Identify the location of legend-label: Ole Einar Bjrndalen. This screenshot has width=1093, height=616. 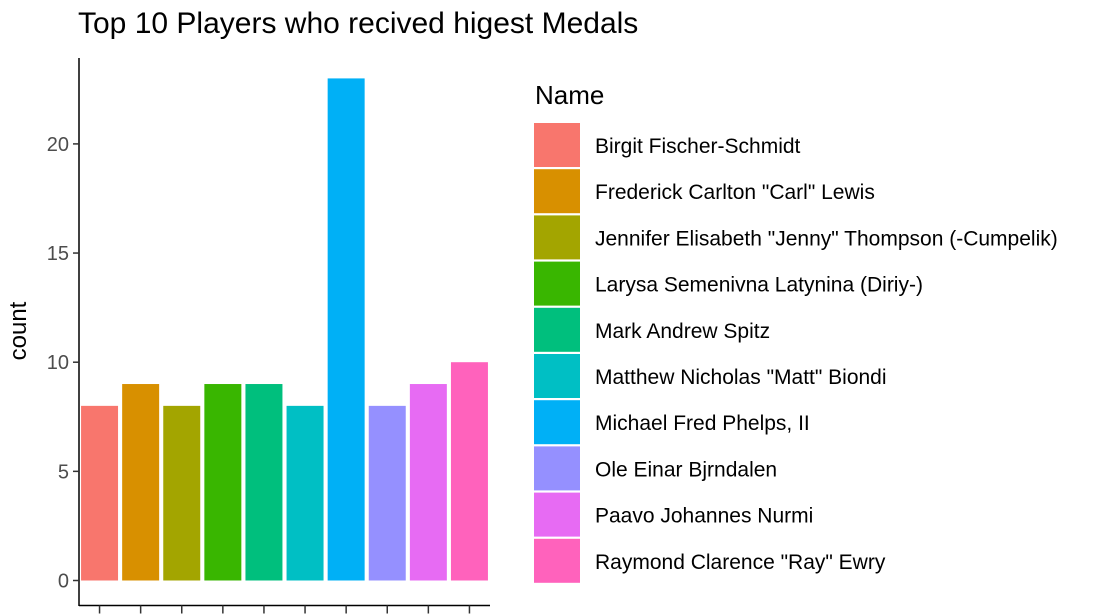
(686, 469).